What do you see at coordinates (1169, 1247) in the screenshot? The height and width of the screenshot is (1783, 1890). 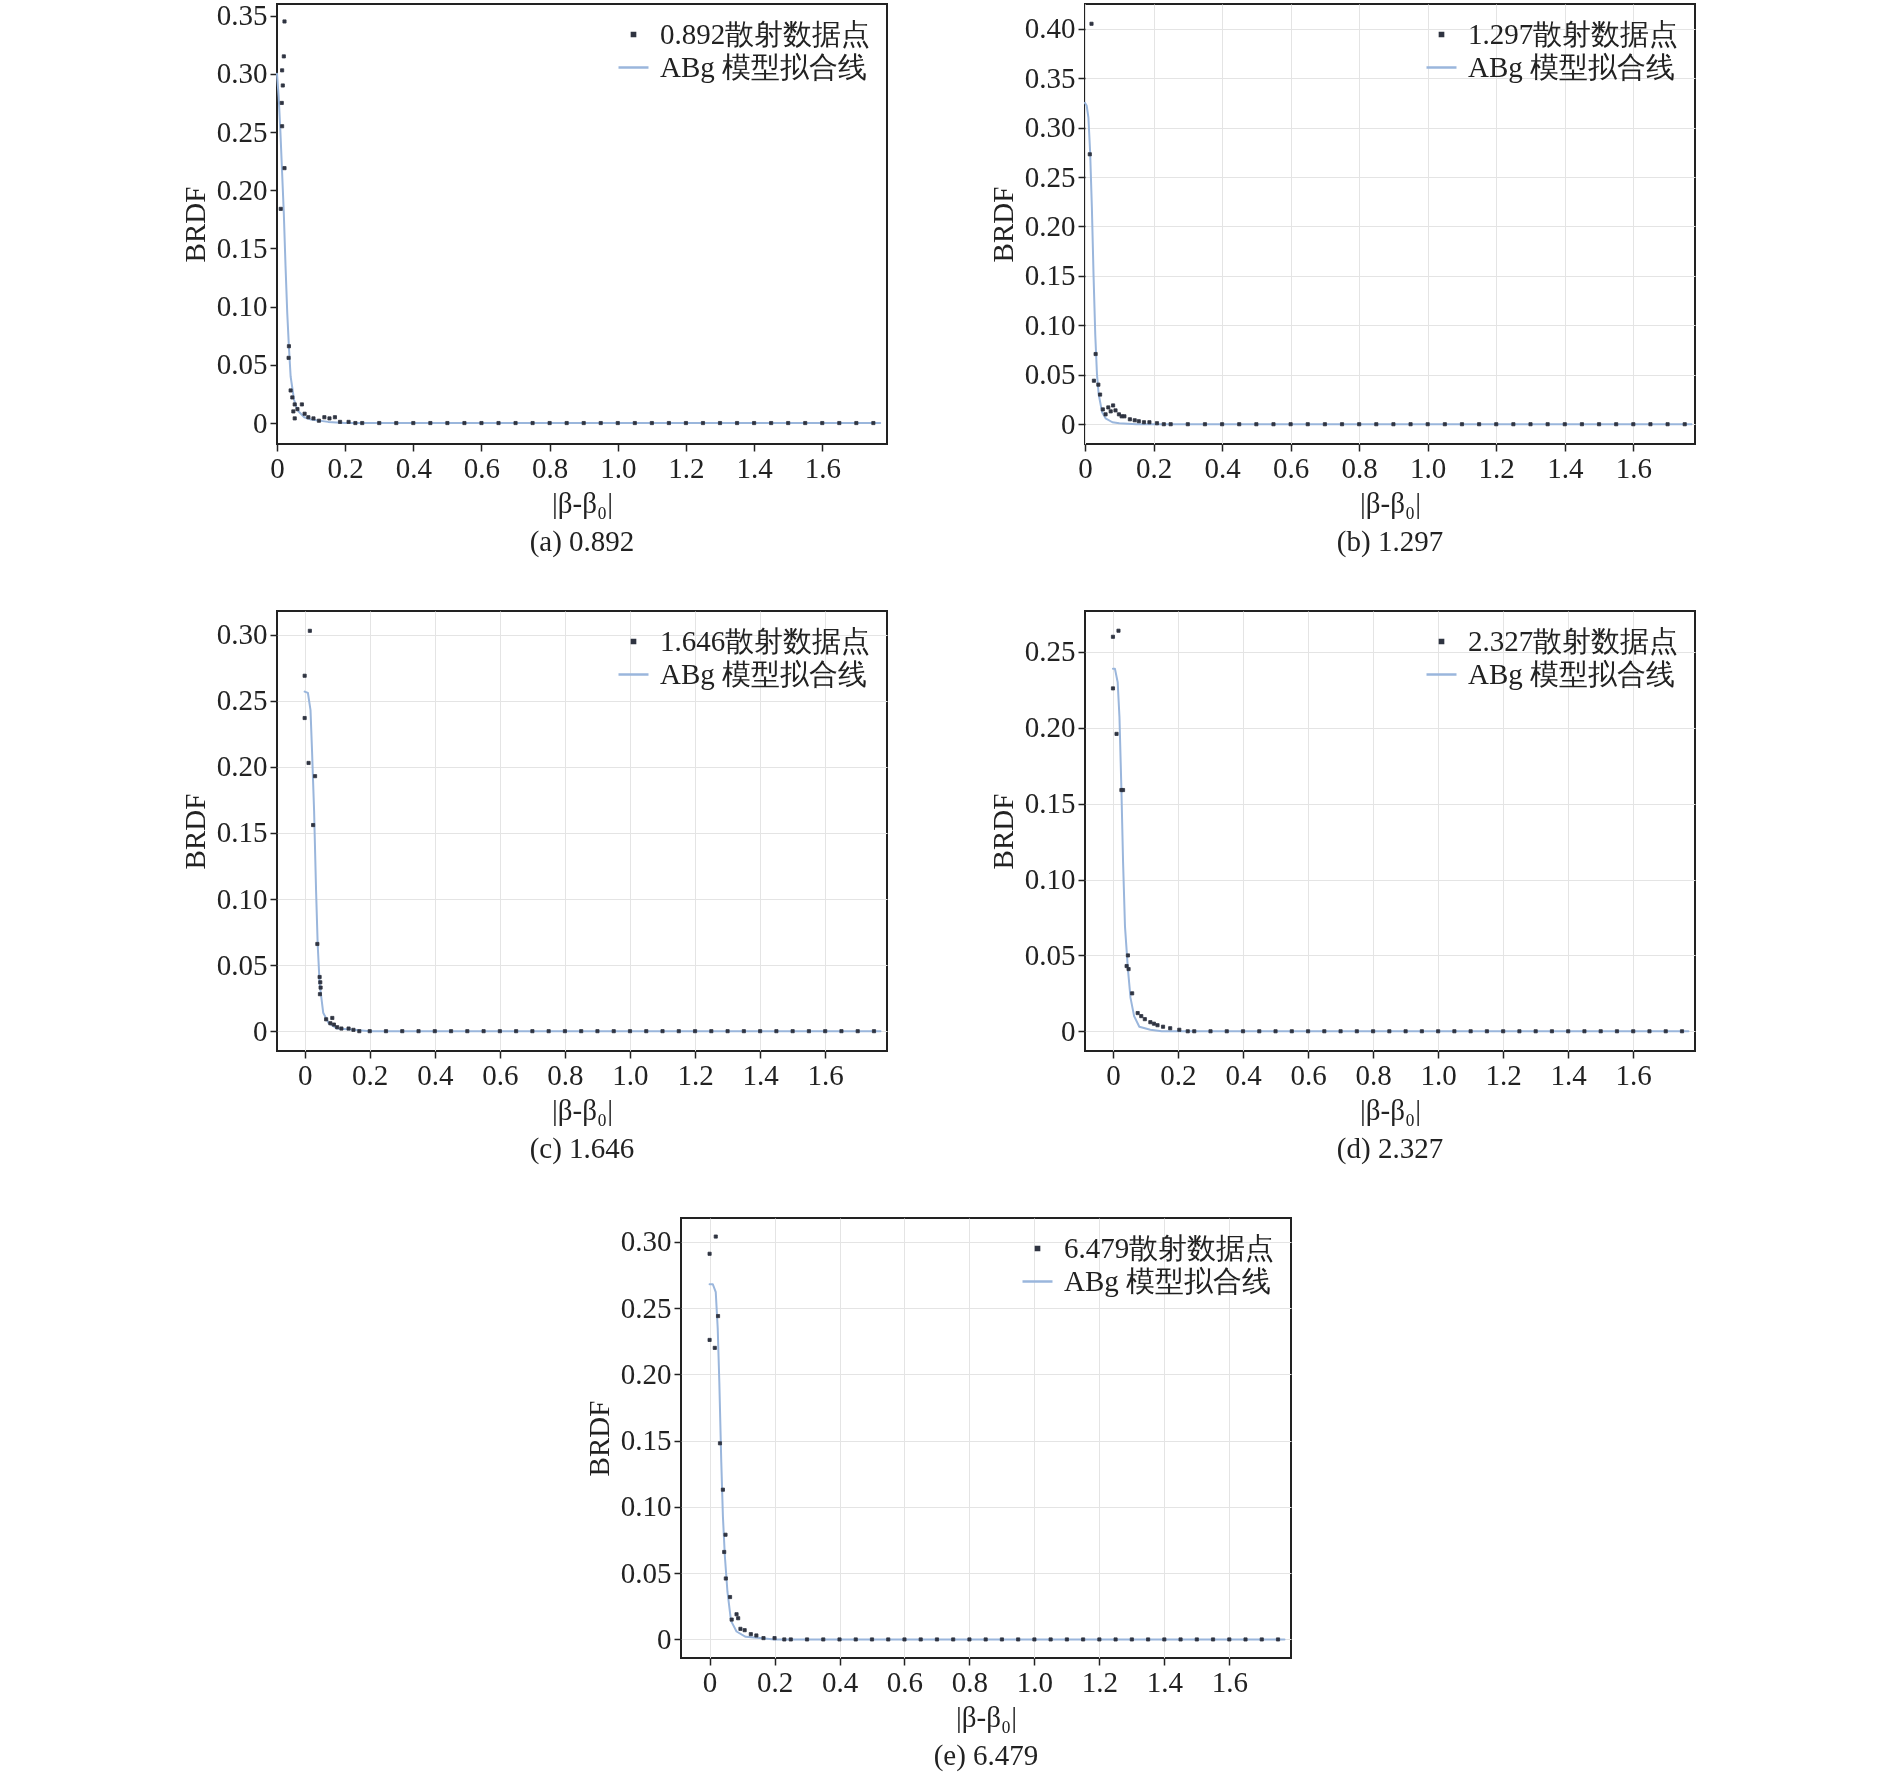 I see `legend-label: 6.479散射数据点` at bounding box center [1169, 1247].